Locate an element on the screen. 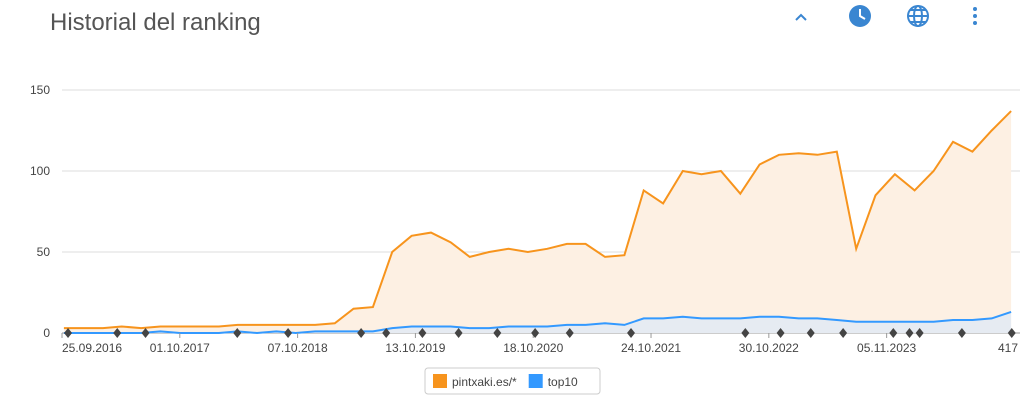 The image size is (1024, 407). x-tick-label: 07.10.2018 is located at coordinates (298, 348).